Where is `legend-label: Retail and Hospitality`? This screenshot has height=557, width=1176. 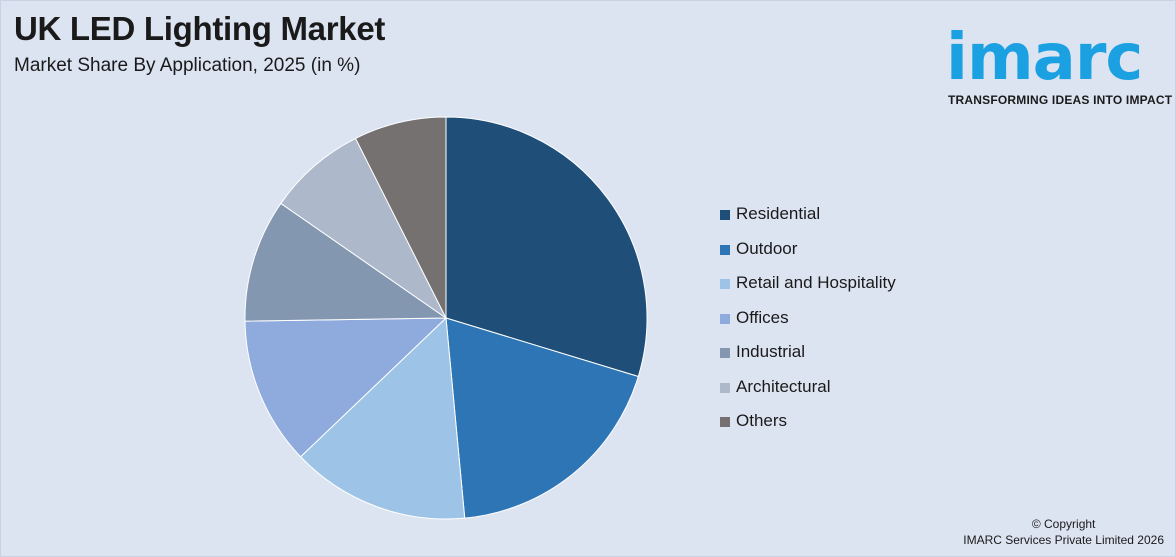
legend-label: Retail and Hospitality is located at coordinates (816, 282).